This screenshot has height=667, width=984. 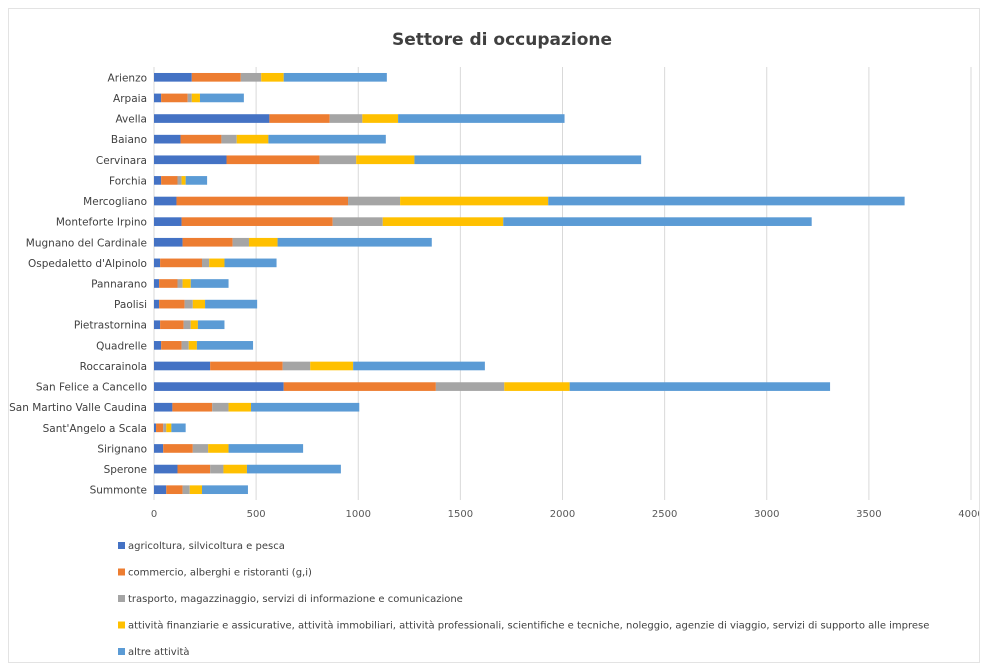 What do you see at coordinates (91, 388) in the screenshot?
I see `category-label: San Felice a Cancello` at bounding box center [91, 388].